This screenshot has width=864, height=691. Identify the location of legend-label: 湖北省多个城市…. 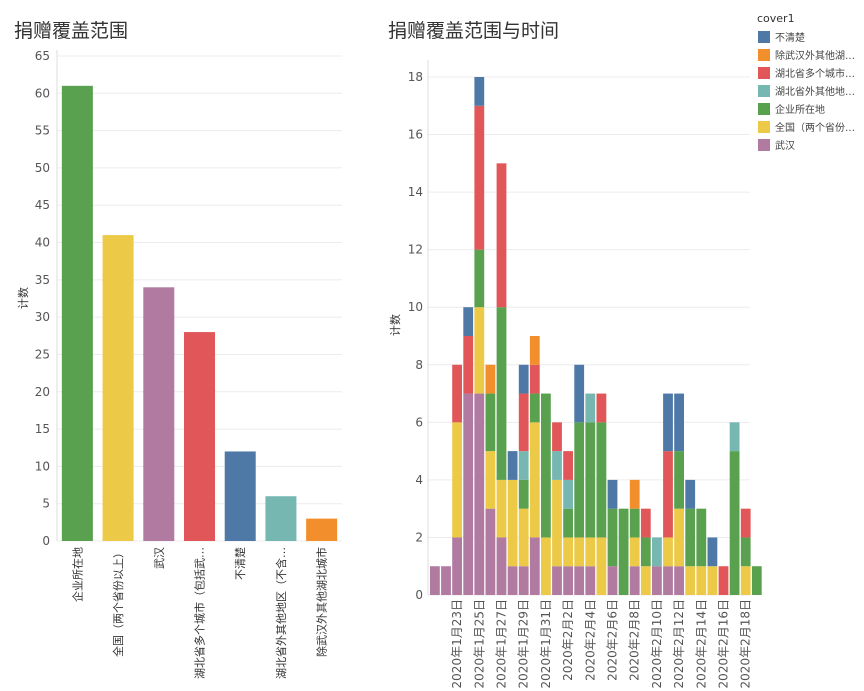
(815, 73).